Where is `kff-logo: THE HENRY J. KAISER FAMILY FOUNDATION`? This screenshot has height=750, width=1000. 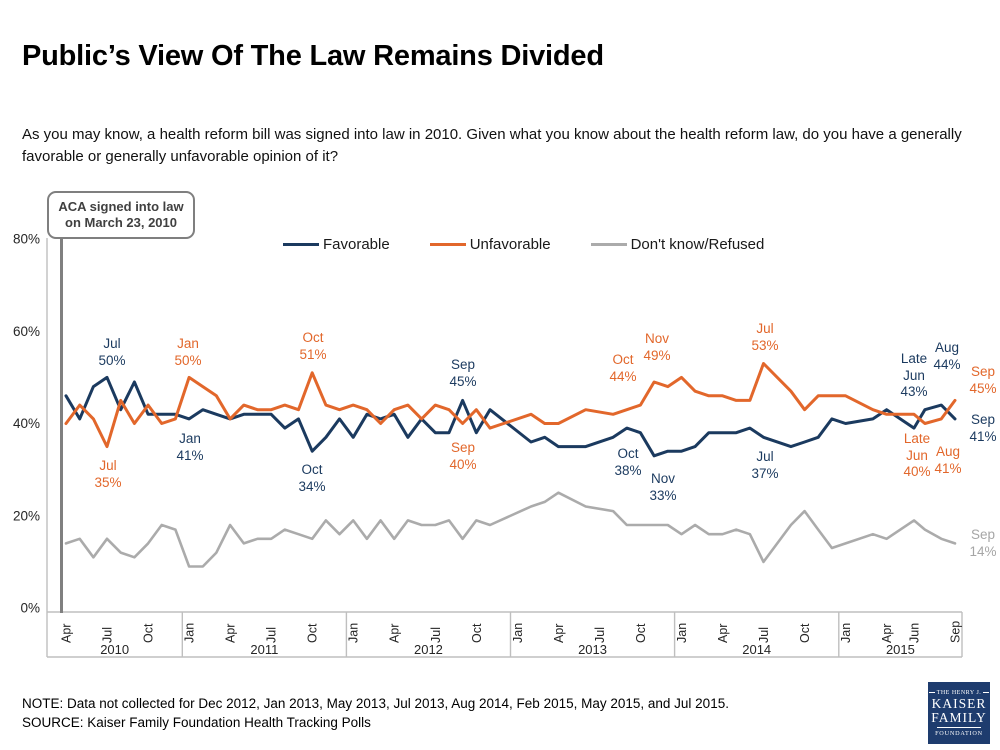 kff-logo: THE HENRY J. KAISER FAMILY FOUNDATION is located at coordinates (959, 713).